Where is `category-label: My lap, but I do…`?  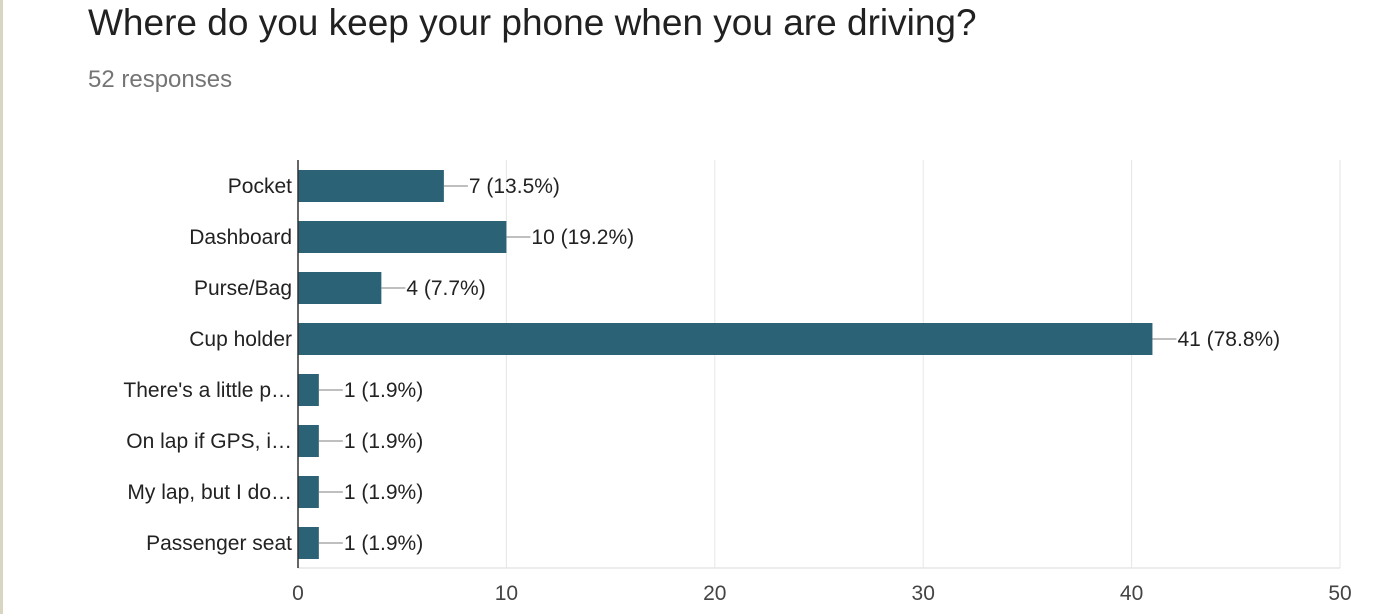
category-label: My lap, but I do… is located at coordinates (209, 492).